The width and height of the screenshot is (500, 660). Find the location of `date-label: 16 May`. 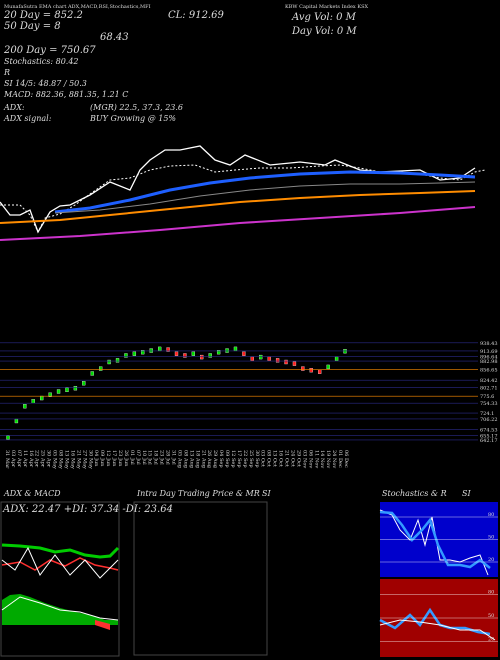

date-label: 16 May is located at coordinates (72, 459).